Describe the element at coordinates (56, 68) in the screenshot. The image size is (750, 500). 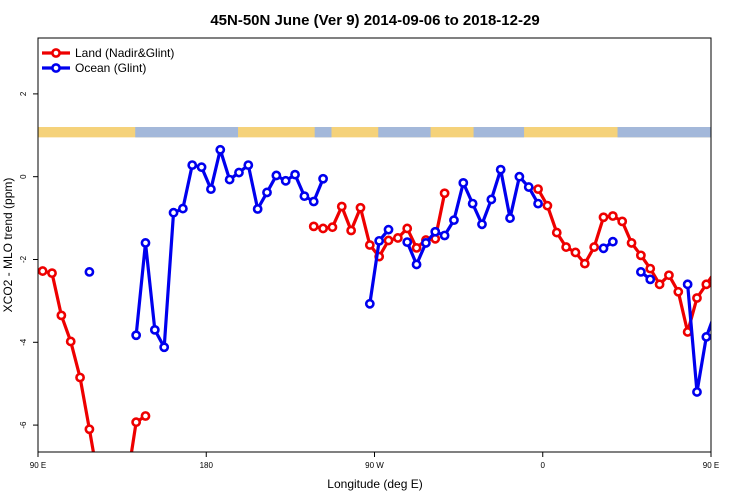
I see `legend-marker` at that location.